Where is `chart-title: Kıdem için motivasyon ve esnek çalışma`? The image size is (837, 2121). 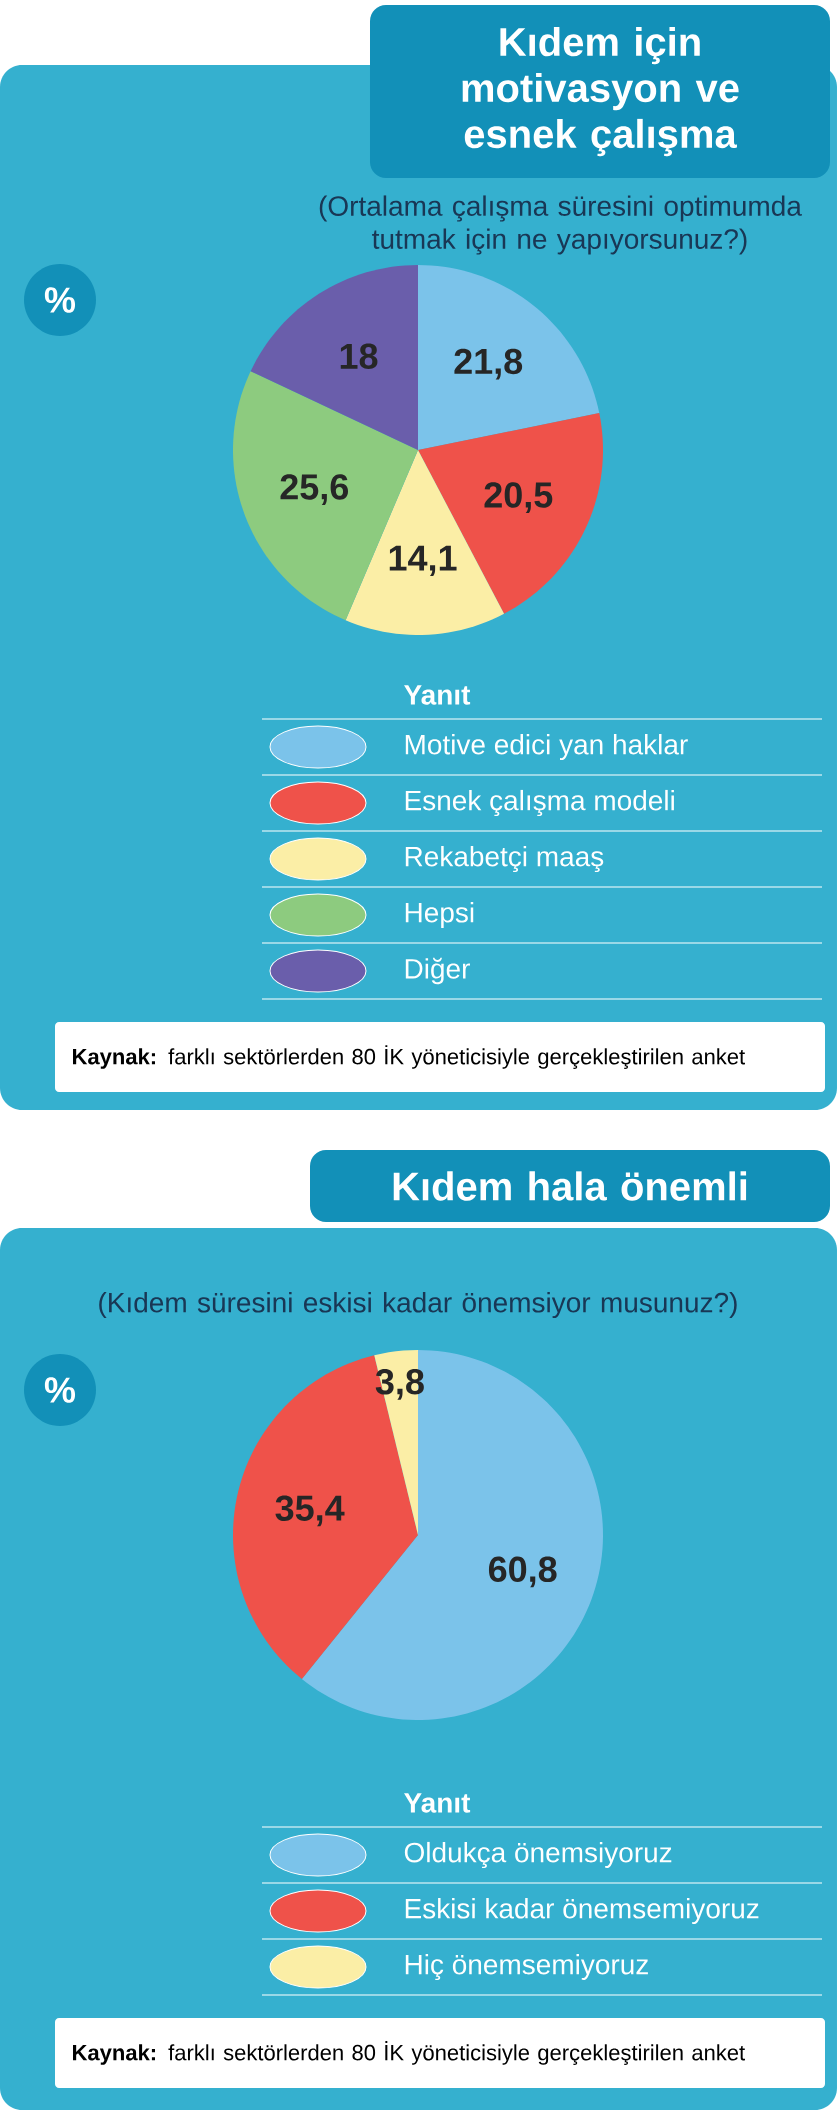 chart-title: Kıdem için motivasyon ve esnek çalışma is located at coordinates (600, 91).